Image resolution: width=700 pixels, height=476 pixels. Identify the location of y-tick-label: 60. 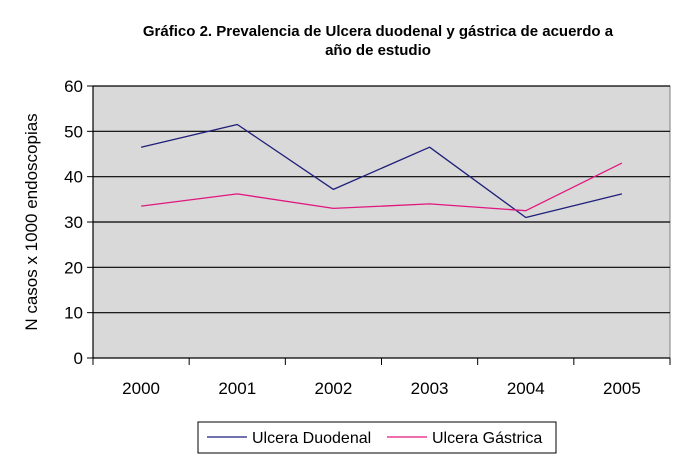
(73, 86).